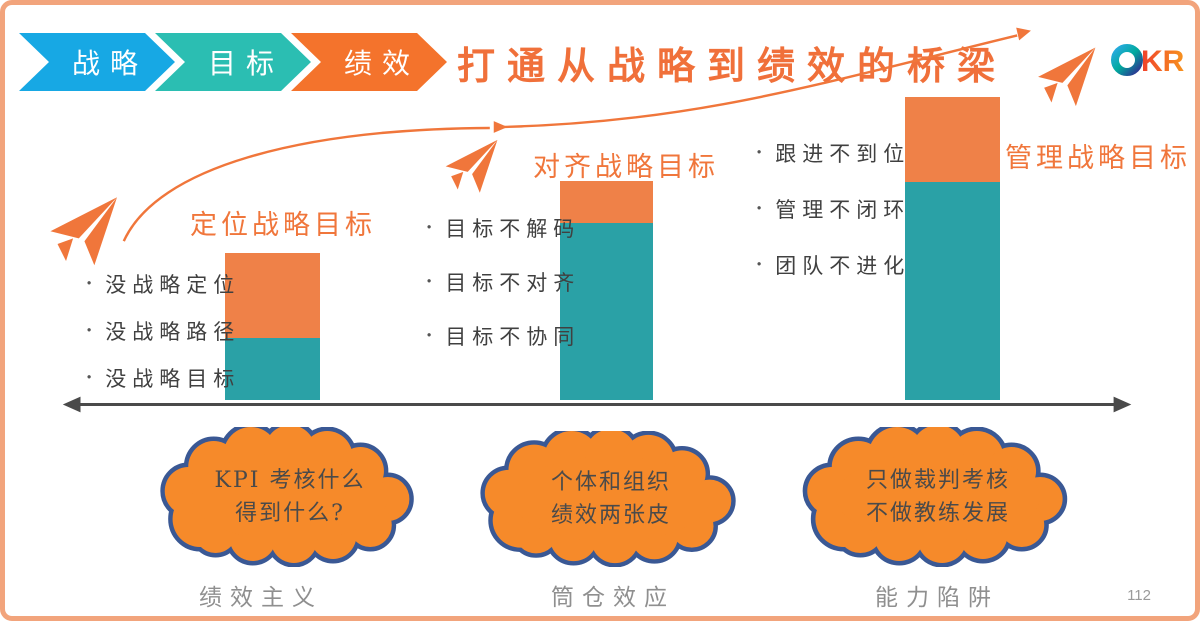 This screenshot has width=1200, height=621. I want to click on list-item: · 没战略目标, so click(162, 378).